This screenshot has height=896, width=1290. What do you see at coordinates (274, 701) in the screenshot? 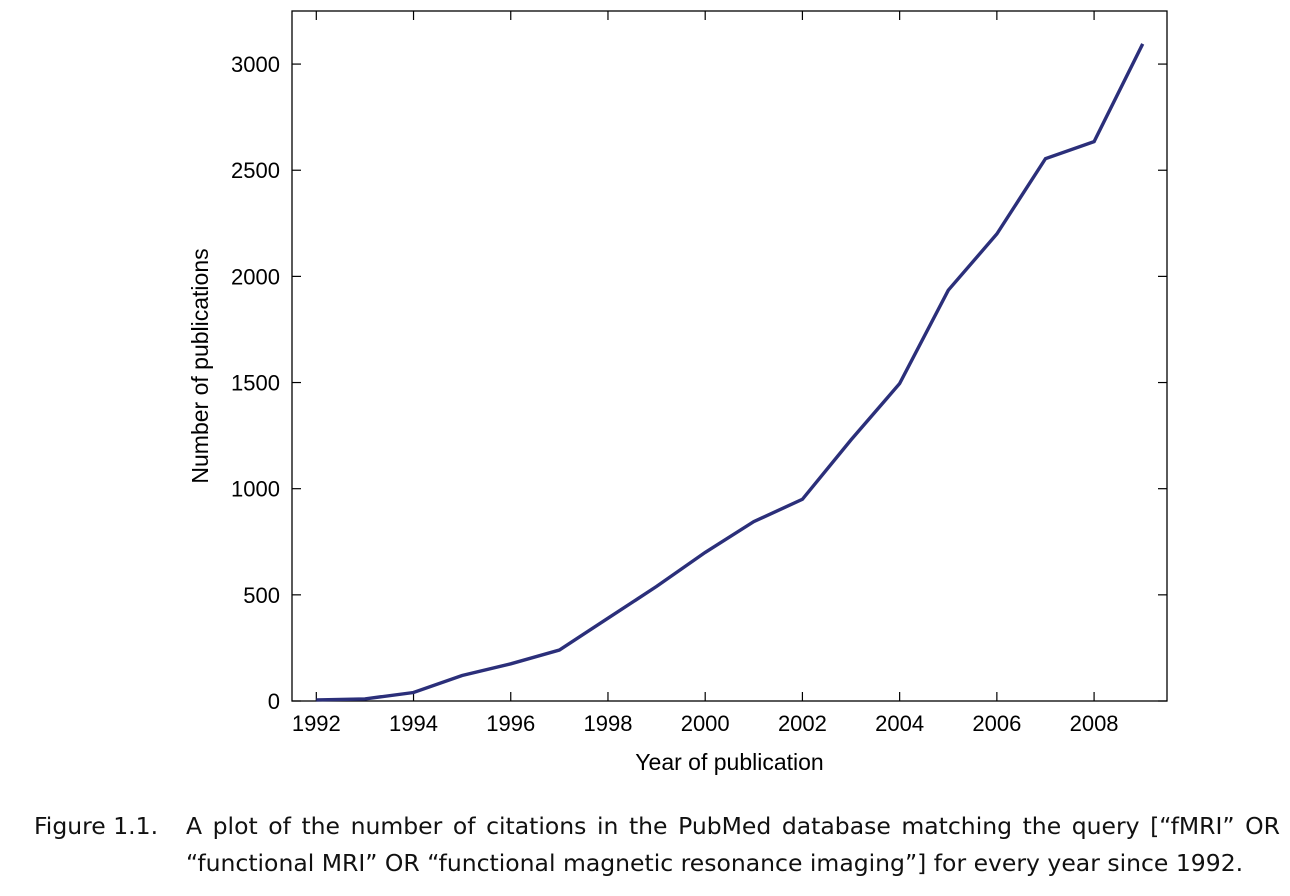
I see `y-tick-label: 0` at bounding box center [274, 701].